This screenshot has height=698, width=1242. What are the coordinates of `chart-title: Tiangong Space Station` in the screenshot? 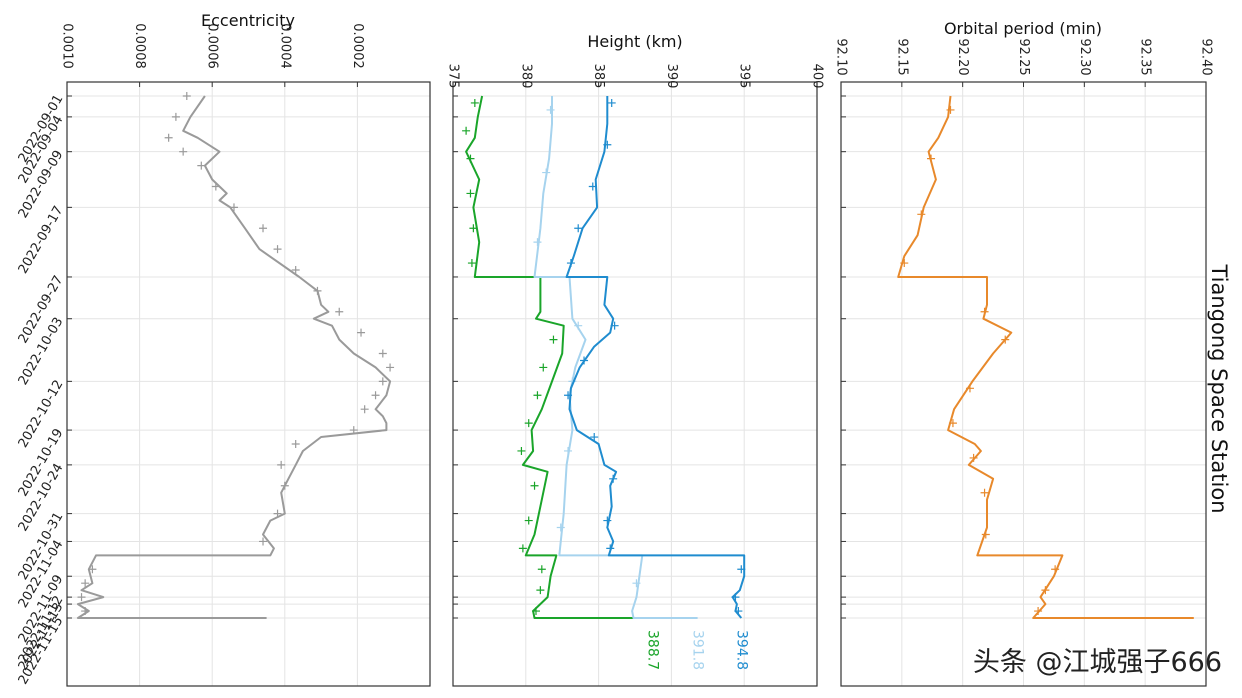 It's located at (1219, 388).